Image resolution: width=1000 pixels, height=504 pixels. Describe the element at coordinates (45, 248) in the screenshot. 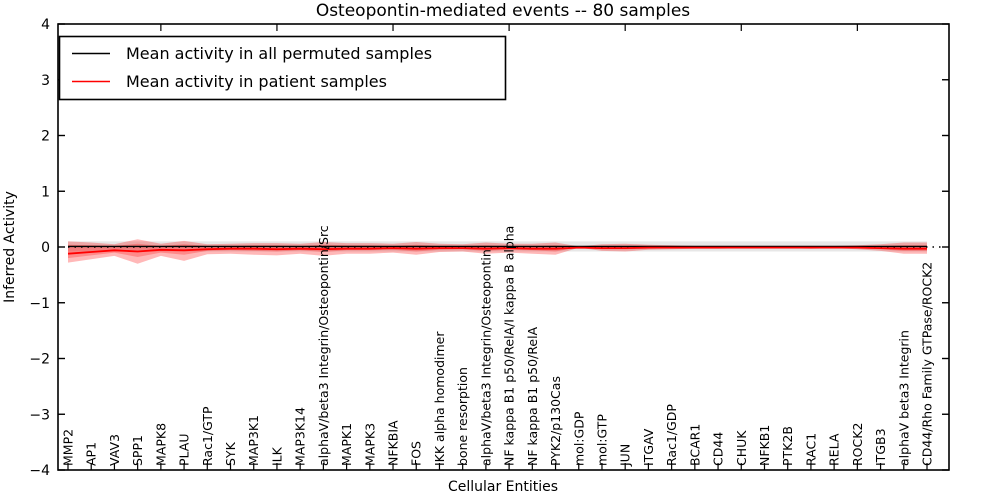

I see `y-tick-label: 0` at that location.